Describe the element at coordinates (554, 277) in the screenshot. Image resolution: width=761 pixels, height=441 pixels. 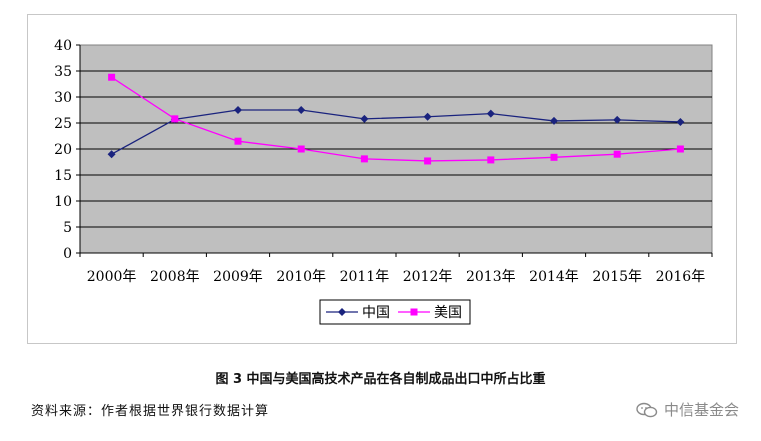
I see `x-tick-label: 2014年` at that location.